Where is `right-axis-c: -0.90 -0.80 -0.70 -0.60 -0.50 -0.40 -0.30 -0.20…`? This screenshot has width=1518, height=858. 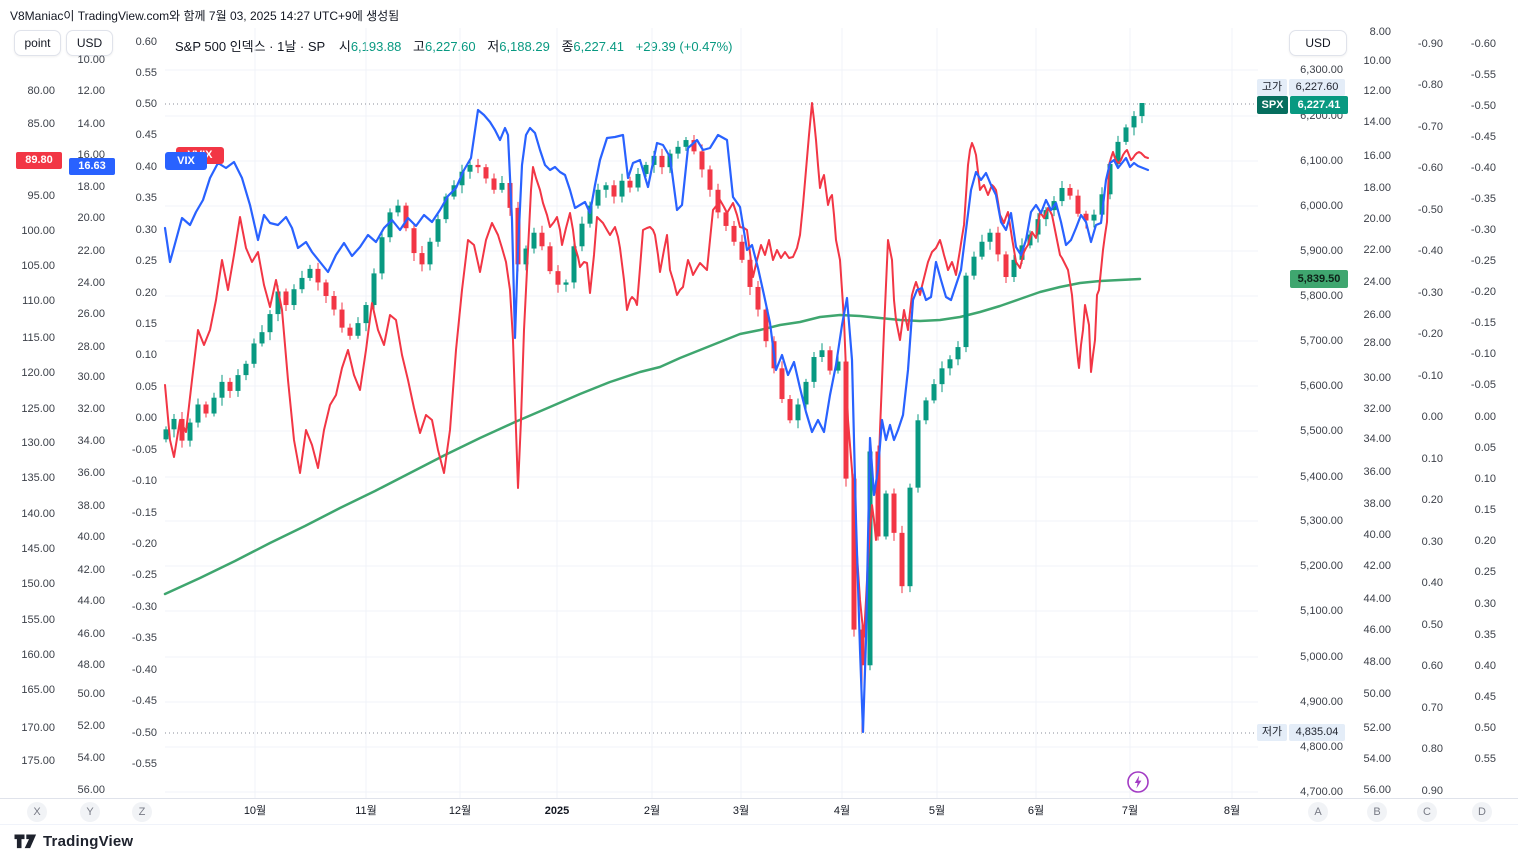
right-axis-c: -0.90 -0.80 -0.70 -0.60 -0.50 -0.40 -0.30 -0.20… is located at coordinates (1413, 429).